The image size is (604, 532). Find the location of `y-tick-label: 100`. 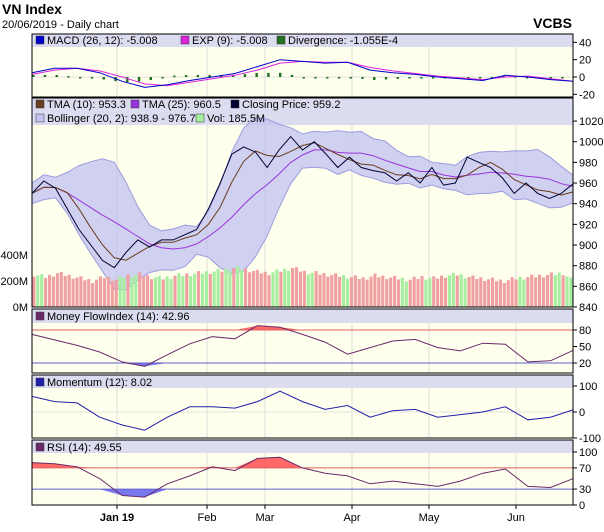

y-tick-label: 100 is located at coordinates (588, 453).